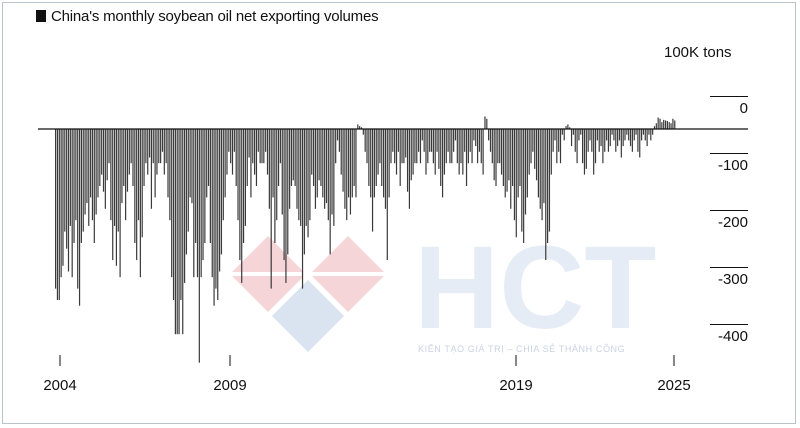  What do you see at coordinates (535, 288) in the screenshot?
I see `watermark-logo-text: HCT` at bounding box center [535, 288].